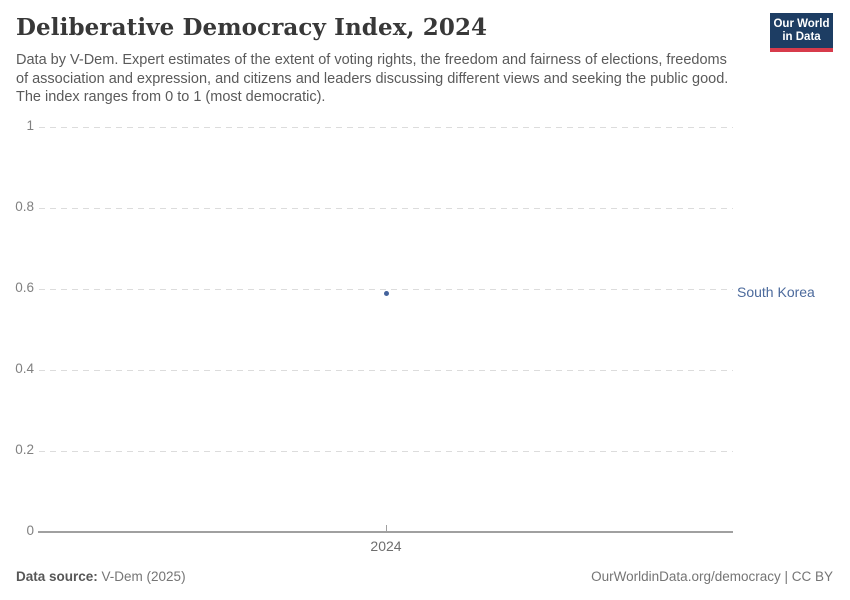 The image size is (850, 600). What do you see at coordinates (712, 576) in the screenshot?
I see `credit-link: OurWorldinData.org/democracy | CC BY` at bounding box center [712, 576].